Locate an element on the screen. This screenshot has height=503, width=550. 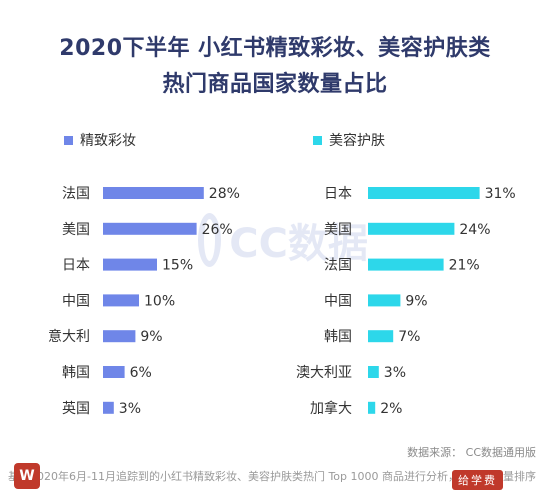
value-label: 15% is located at coordinates (177, 266).